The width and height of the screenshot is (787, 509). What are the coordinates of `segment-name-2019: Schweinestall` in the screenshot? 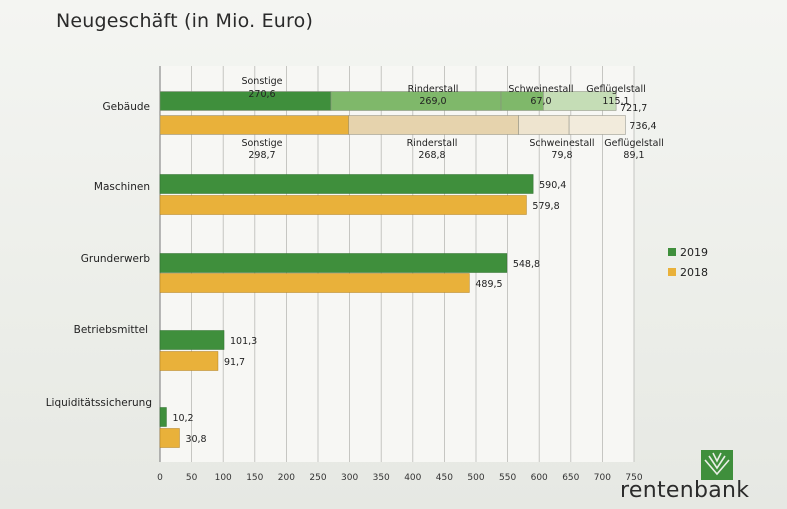 It's located at (540, 89).